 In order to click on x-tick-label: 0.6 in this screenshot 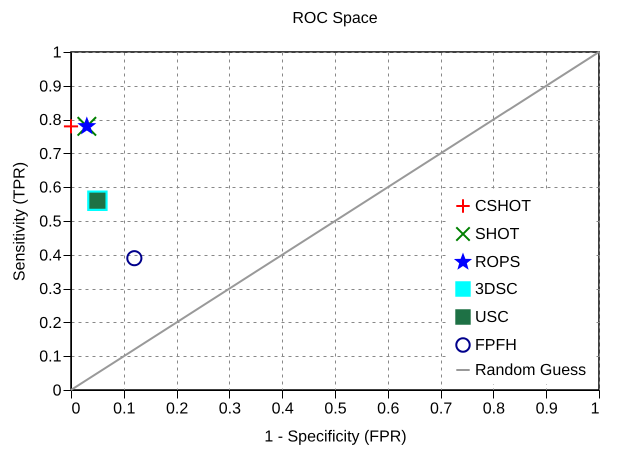, I will do `click(388, 409)`.